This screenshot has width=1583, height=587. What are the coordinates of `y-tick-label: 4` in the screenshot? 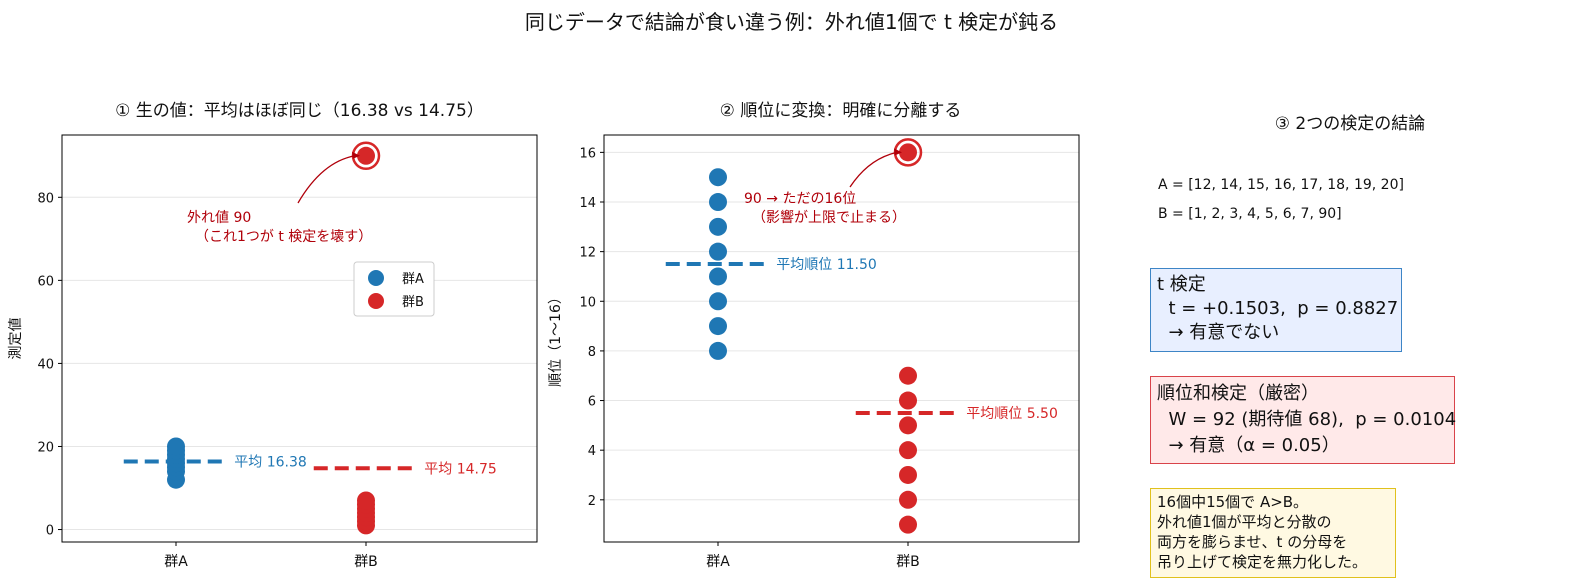 It's located at (592, 451).